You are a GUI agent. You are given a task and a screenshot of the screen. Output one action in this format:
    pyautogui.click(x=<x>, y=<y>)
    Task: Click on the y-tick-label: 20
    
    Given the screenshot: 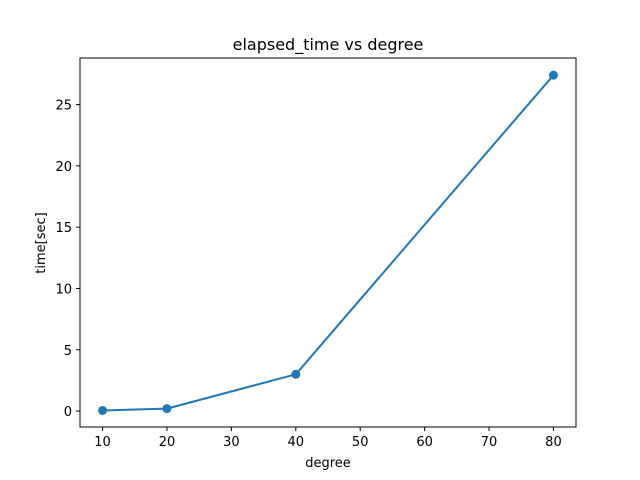 What is the action you would take?
    pyautogui.click(x=63, y=167)
    